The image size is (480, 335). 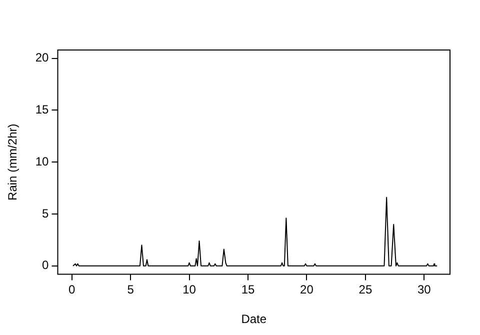 What do you see at coordinates (72, 289) in the screenshot?
I see `x-tick-label: 0` at bounding box center [72, 289].